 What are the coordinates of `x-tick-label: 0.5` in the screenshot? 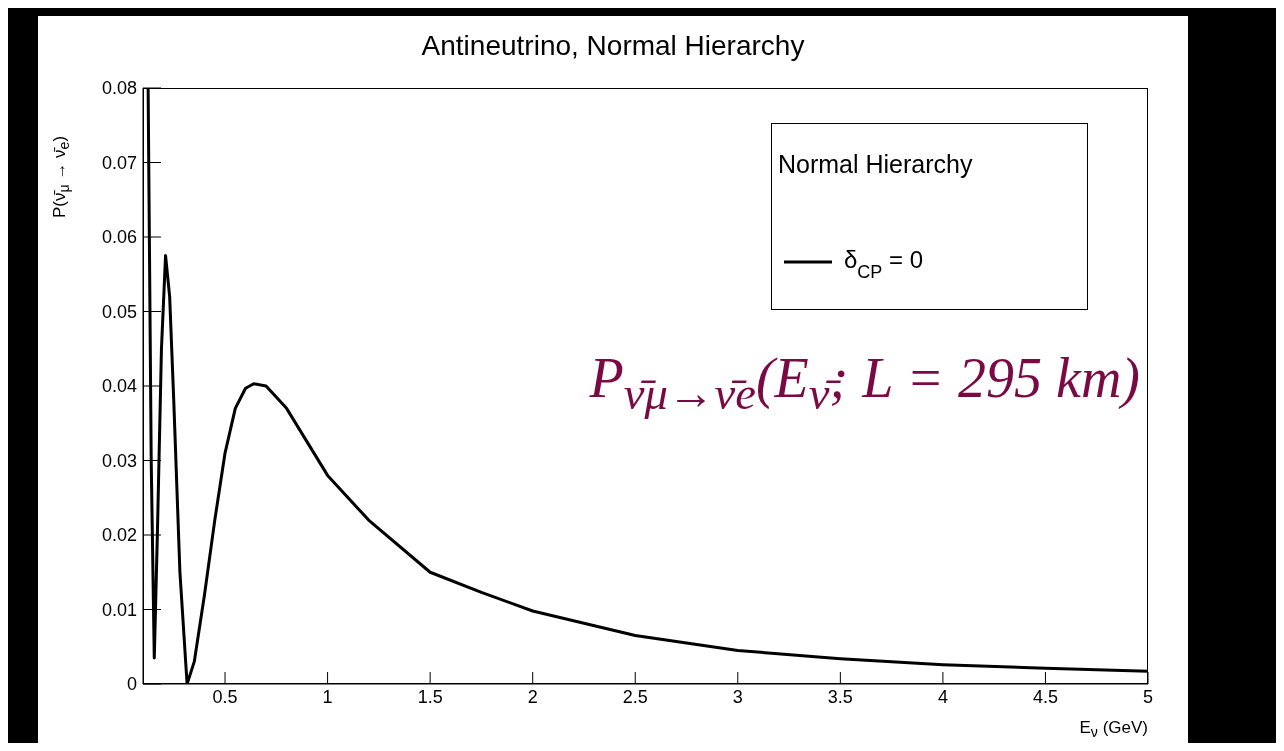 It's located at (225, 696).